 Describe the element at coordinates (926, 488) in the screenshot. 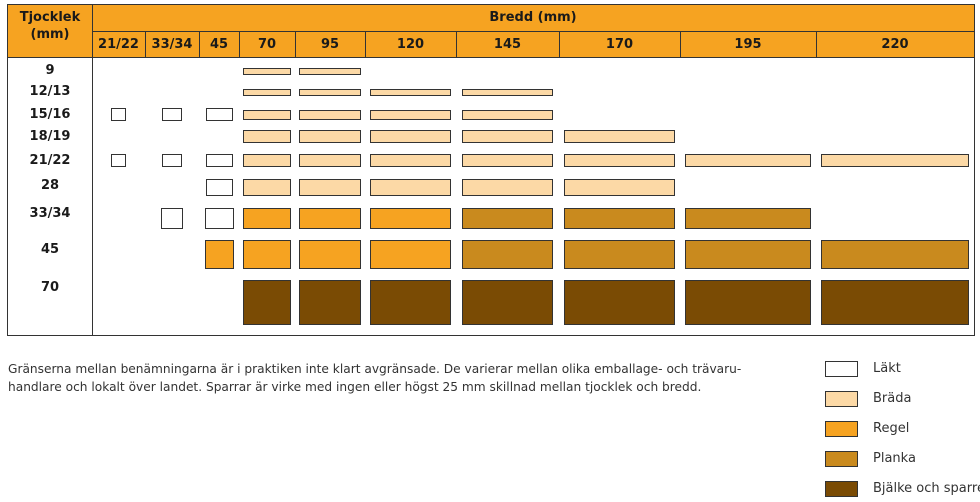

I see `legend-label: Bjälke och sparre` at that location.